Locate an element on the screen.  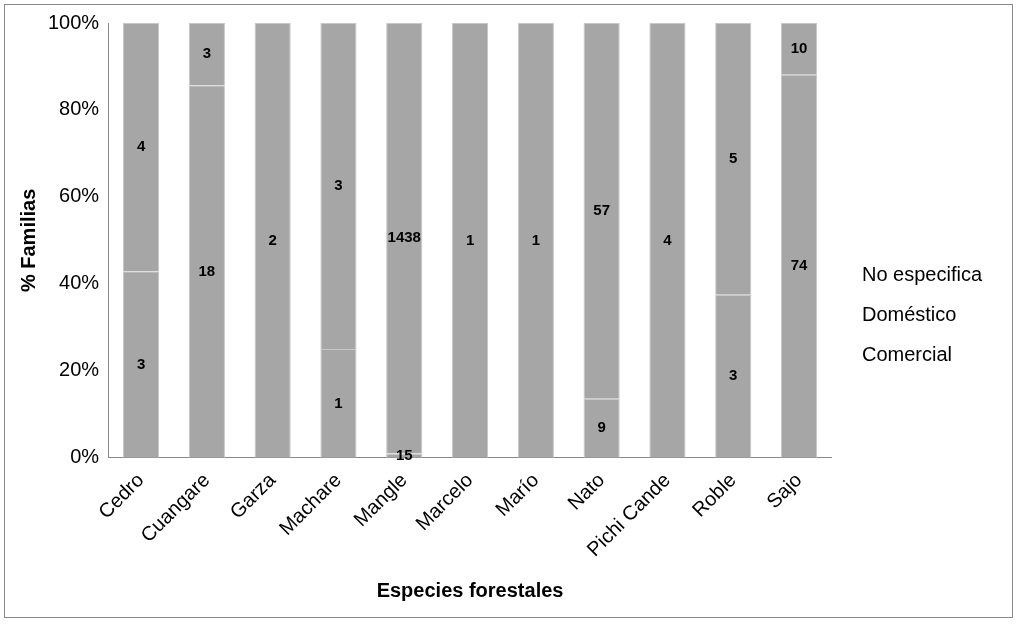
x-tick-label: Sajo is located at coordinates (783, 490).